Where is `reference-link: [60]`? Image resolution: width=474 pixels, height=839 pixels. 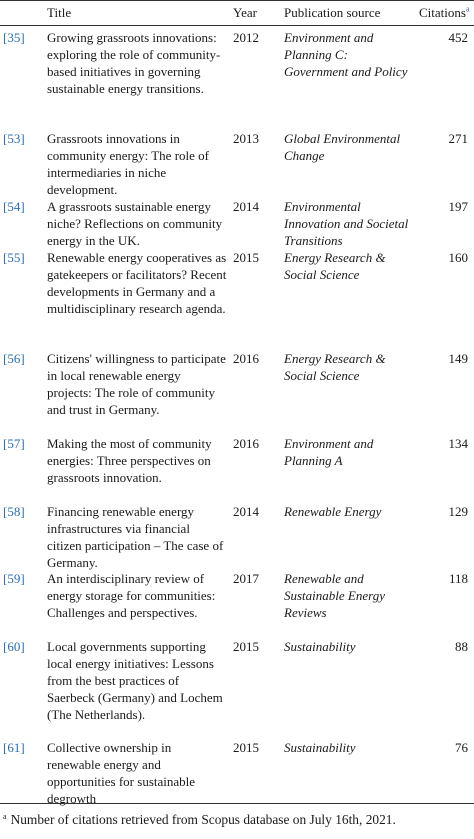 reference-link: [60] is located at coordinates (14, 646).